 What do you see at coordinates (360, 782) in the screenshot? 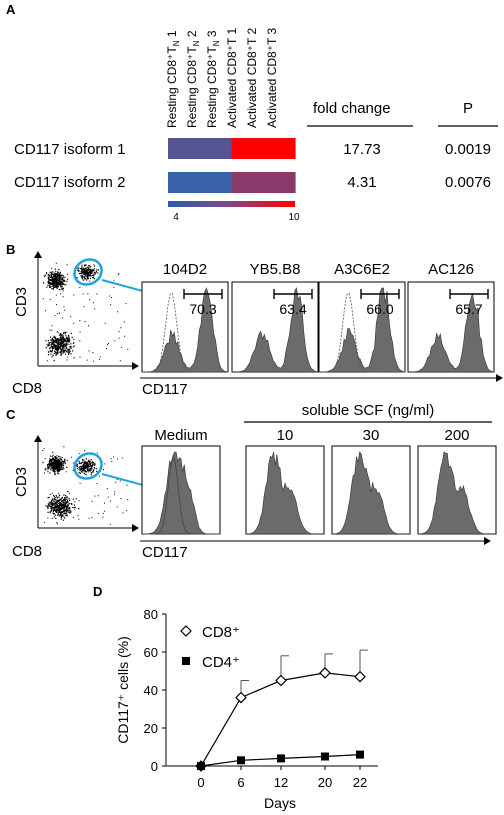
I see `x-tick-label-22: 22` at bounding box center [360, 782].